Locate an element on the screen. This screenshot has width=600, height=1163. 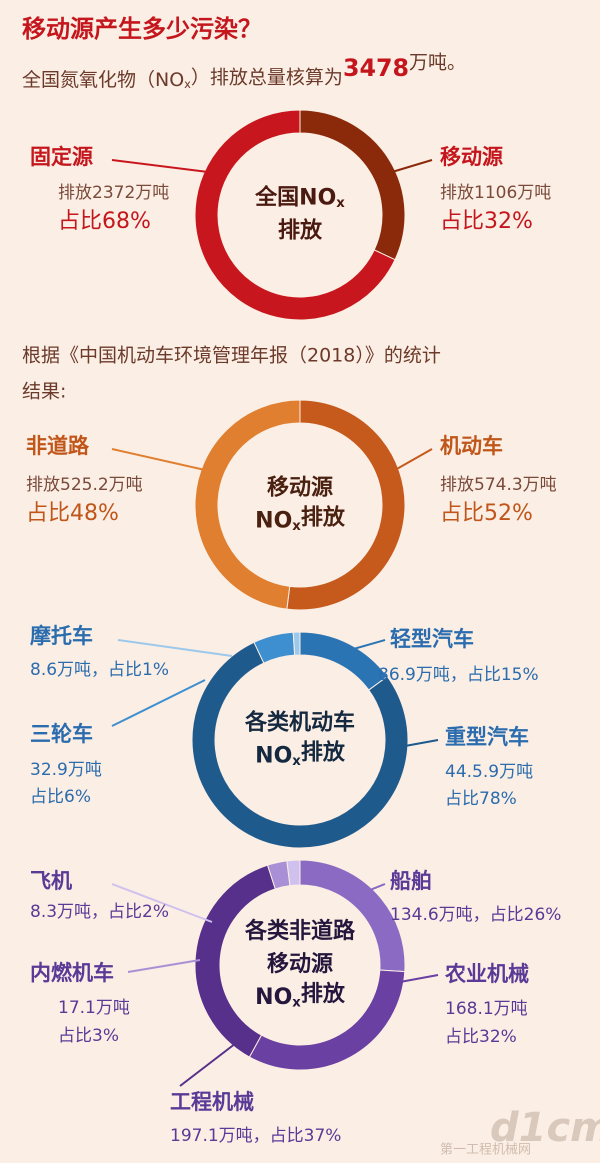
amount-line: 134.6万吨，占比26% is located at coordinates (475, 915).